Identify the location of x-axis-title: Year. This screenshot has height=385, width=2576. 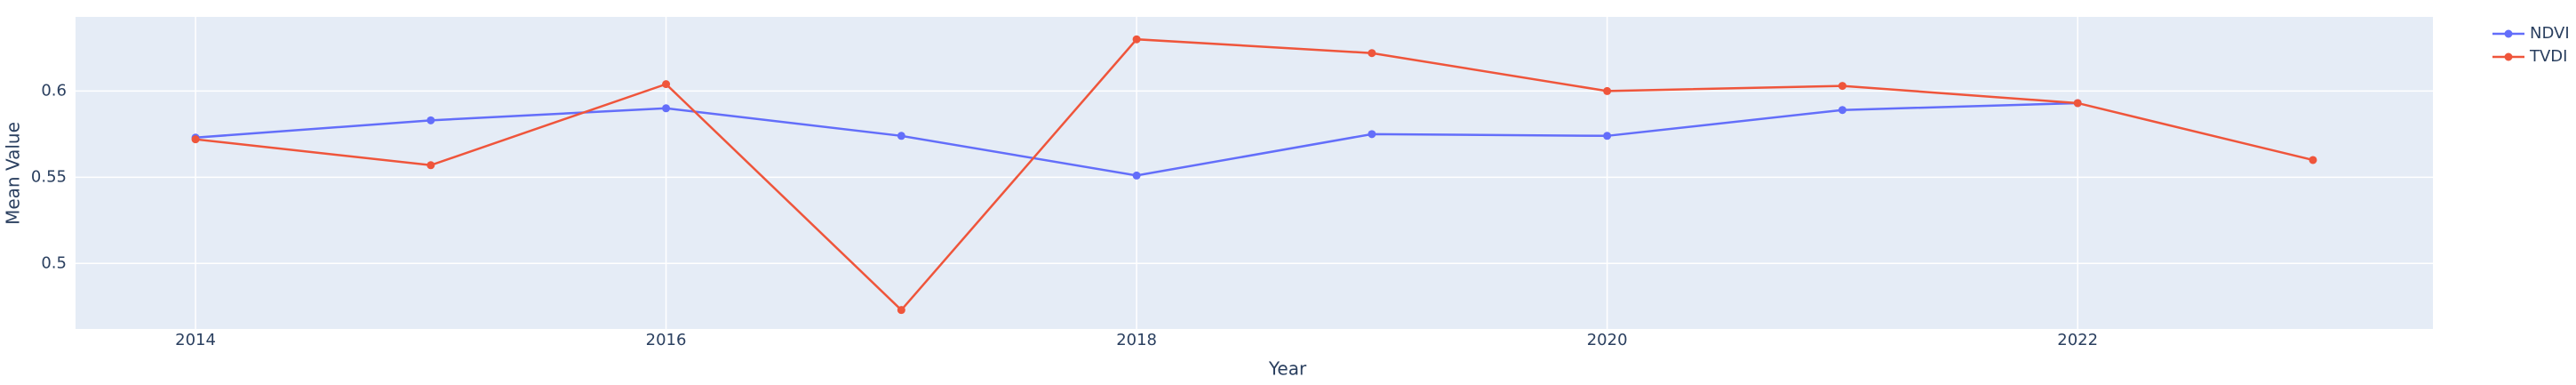
(1287, 369).